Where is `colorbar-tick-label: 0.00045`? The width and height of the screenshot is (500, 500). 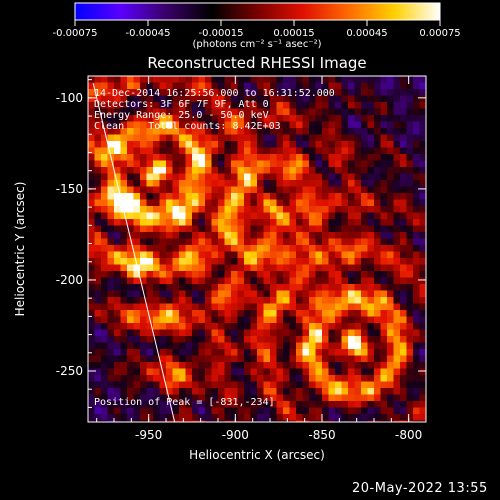
colorbar-tick-label: 0.00045 is located at coordinates (366, 33).